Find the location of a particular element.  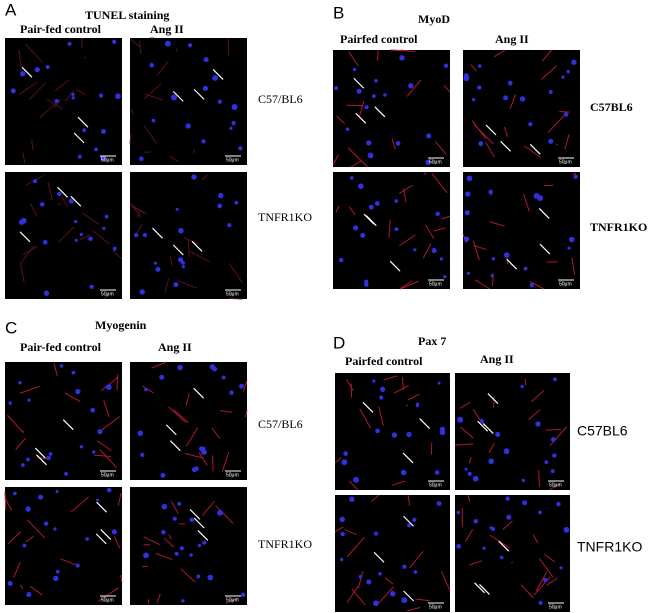

micrograph is located at coordinates (188, 546).